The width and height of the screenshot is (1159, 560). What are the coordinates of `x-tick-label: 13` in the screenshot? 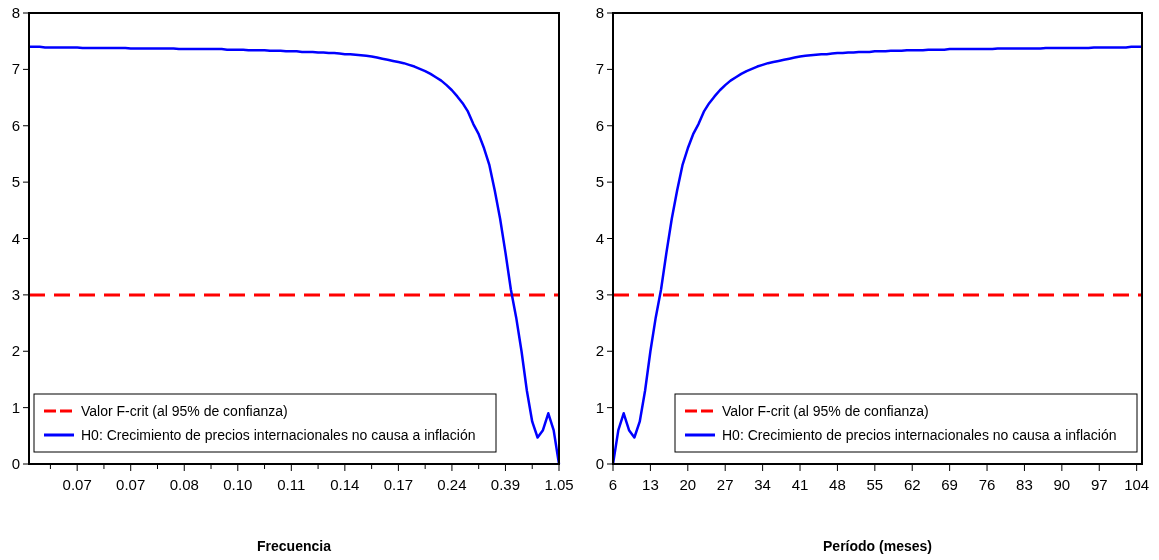 It's located at (650, 484).